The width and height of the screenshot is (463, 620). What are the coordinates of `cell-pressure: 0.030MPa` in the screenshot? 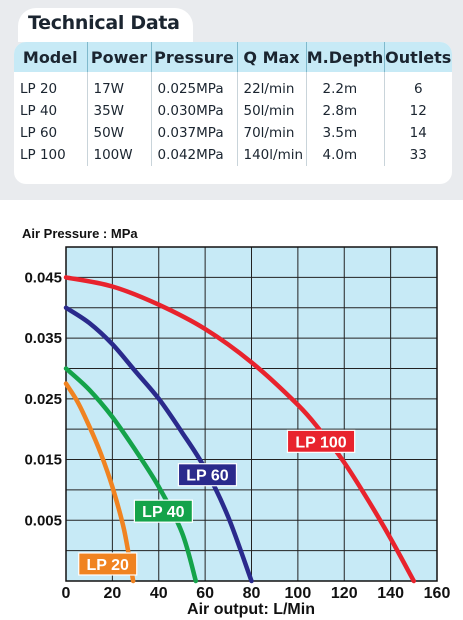 It's located at (193, 111).